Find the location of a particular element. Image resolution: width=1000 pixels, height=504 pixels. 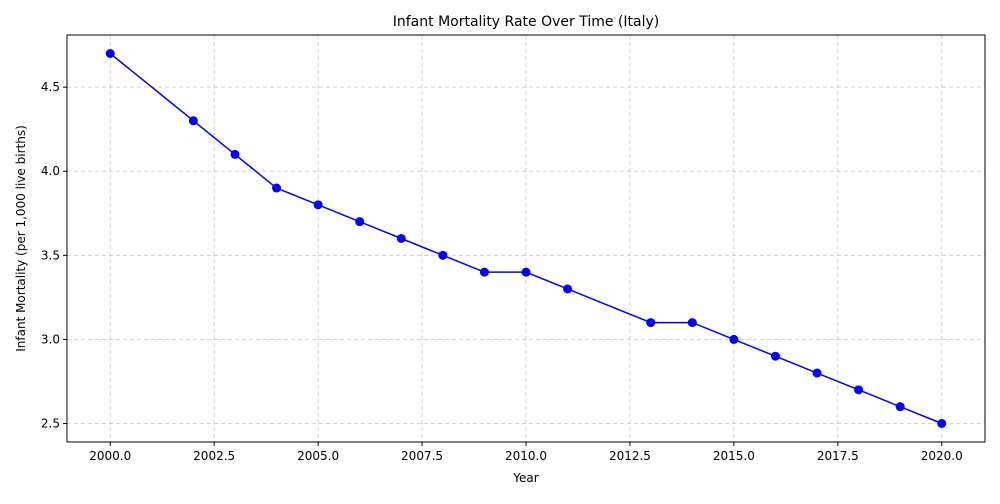

y-axis: 2.5 3.0 3.5 4.0 4.5 is located at coordinates (54, 255).